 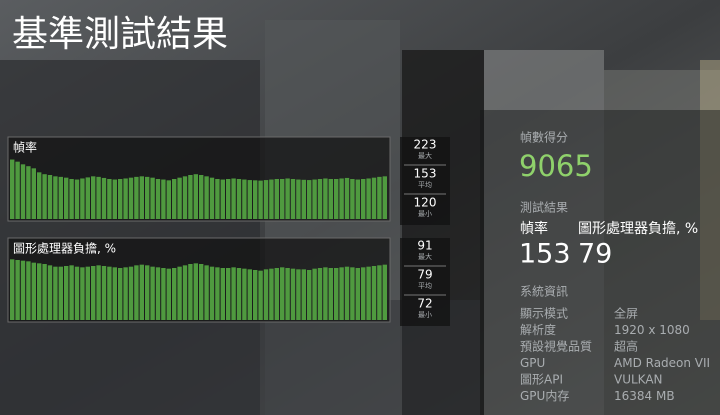 I want to click on stats-panel, so click(x=425, y=181).